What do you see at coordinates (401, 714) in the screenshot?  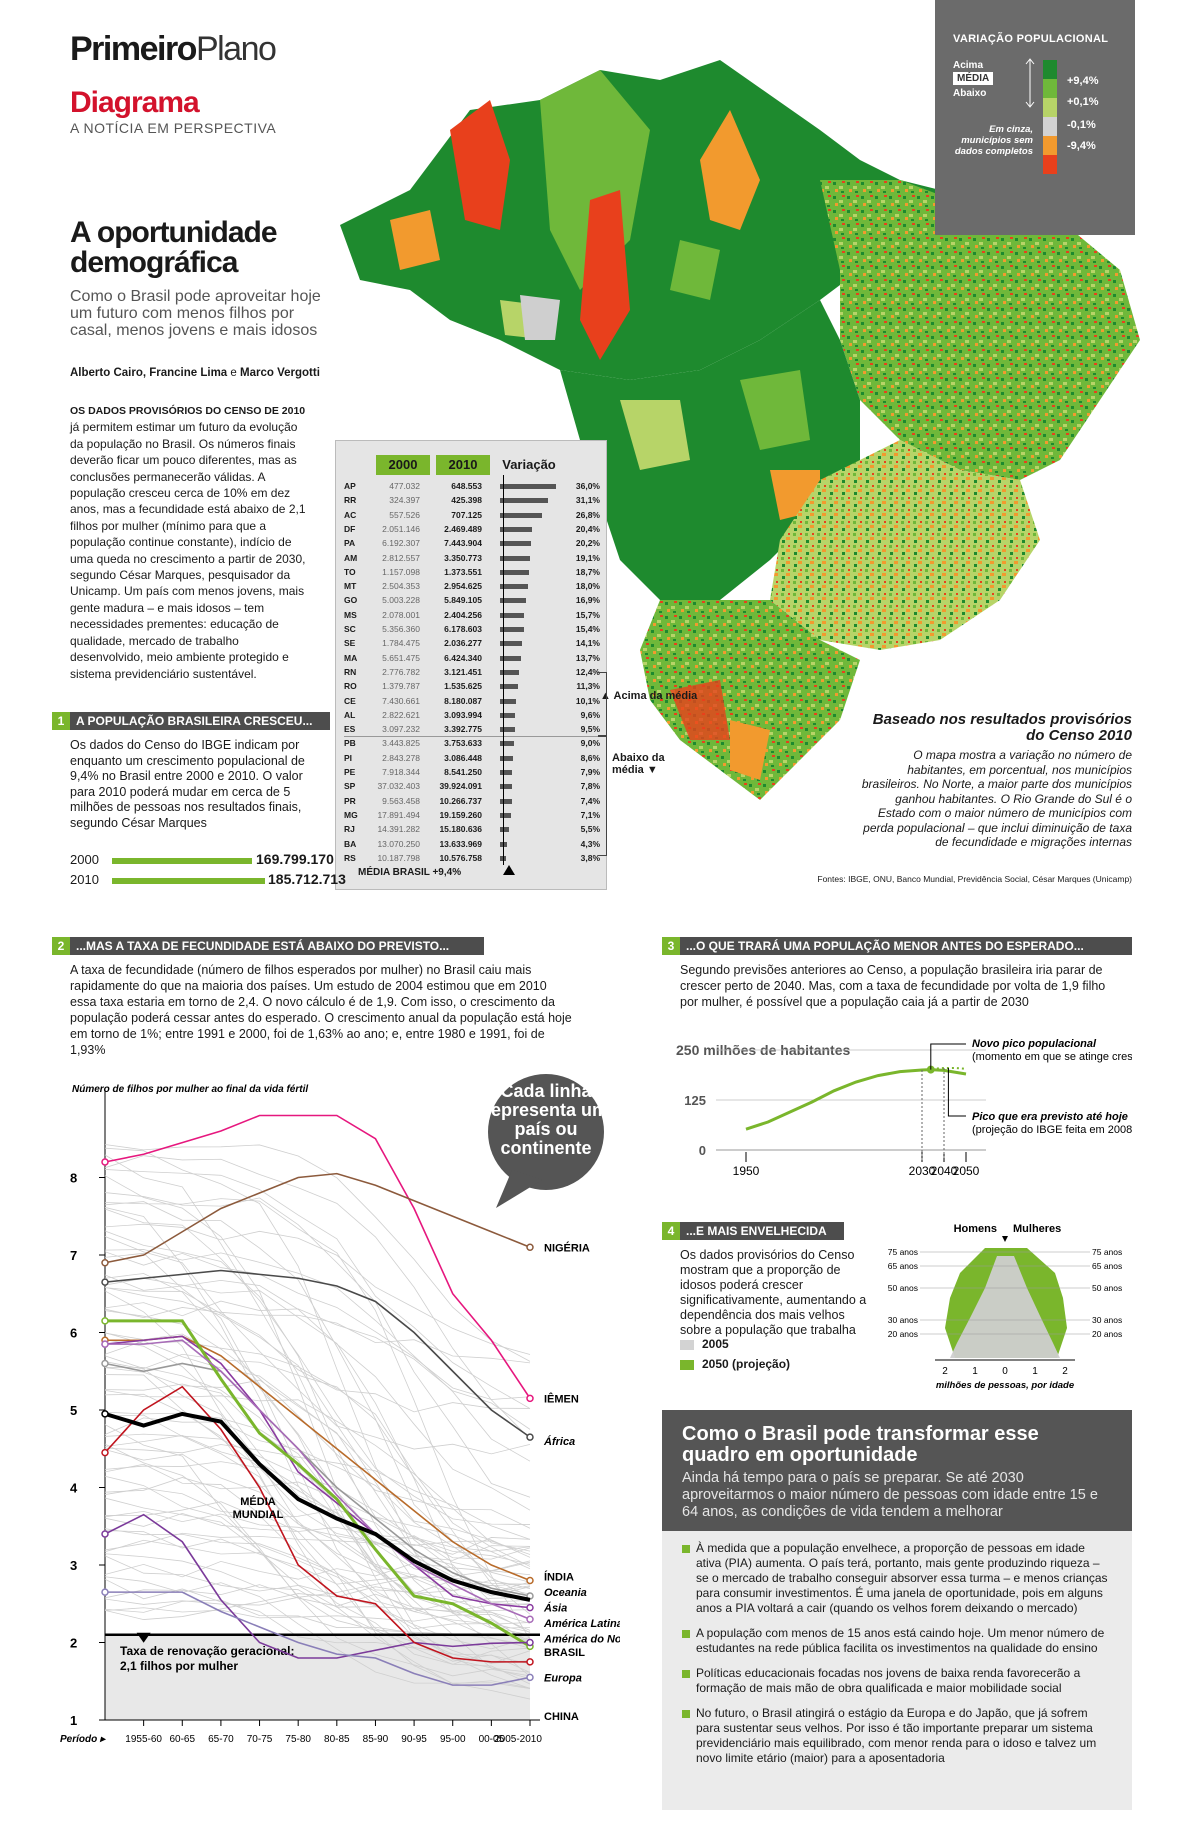 I see `value-2000: 2.822.621` at bounding box center [401, 714].